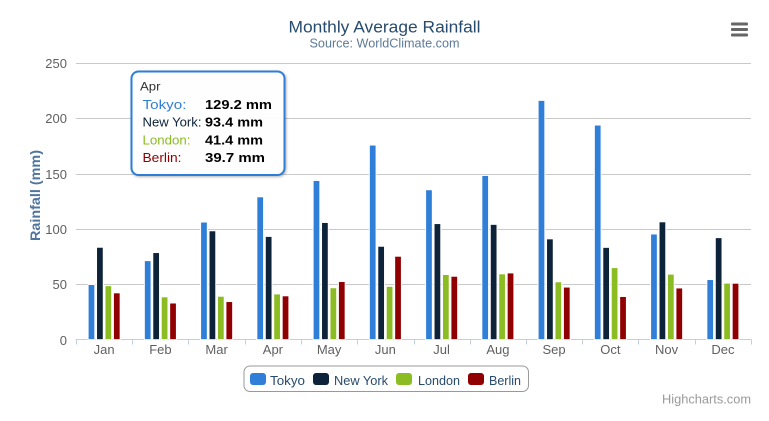 This screenshot has height=421, width=769. I want to click on svg-text: New York, so click(361, 380).